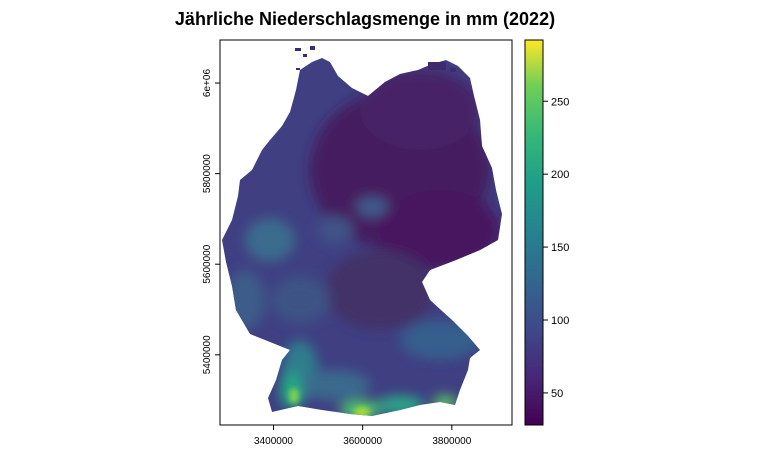 The image size is (770, 465). Describe the element at coordinates (560, 321) in the screenshot. I see `colorbar-tick-label: 100` at that location.